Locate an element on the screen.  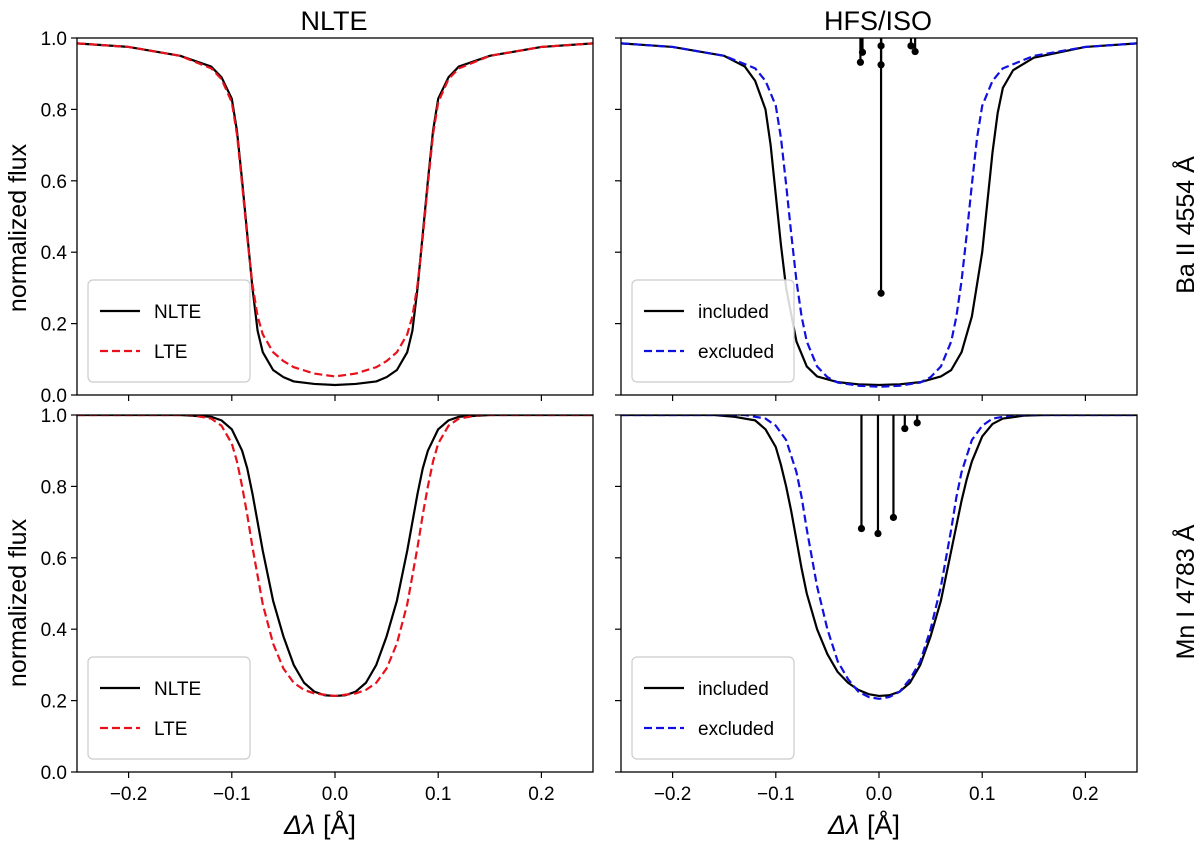
y-axis-label-top: normalized flux is located at coordinates (18, 227).